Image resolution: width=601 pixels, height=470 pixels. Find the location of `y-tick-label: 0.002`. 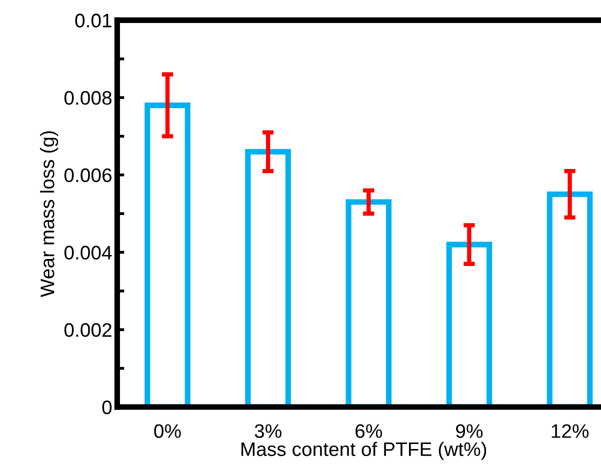

y-tick-label: 0.002 is located at coordinates (88, 330).